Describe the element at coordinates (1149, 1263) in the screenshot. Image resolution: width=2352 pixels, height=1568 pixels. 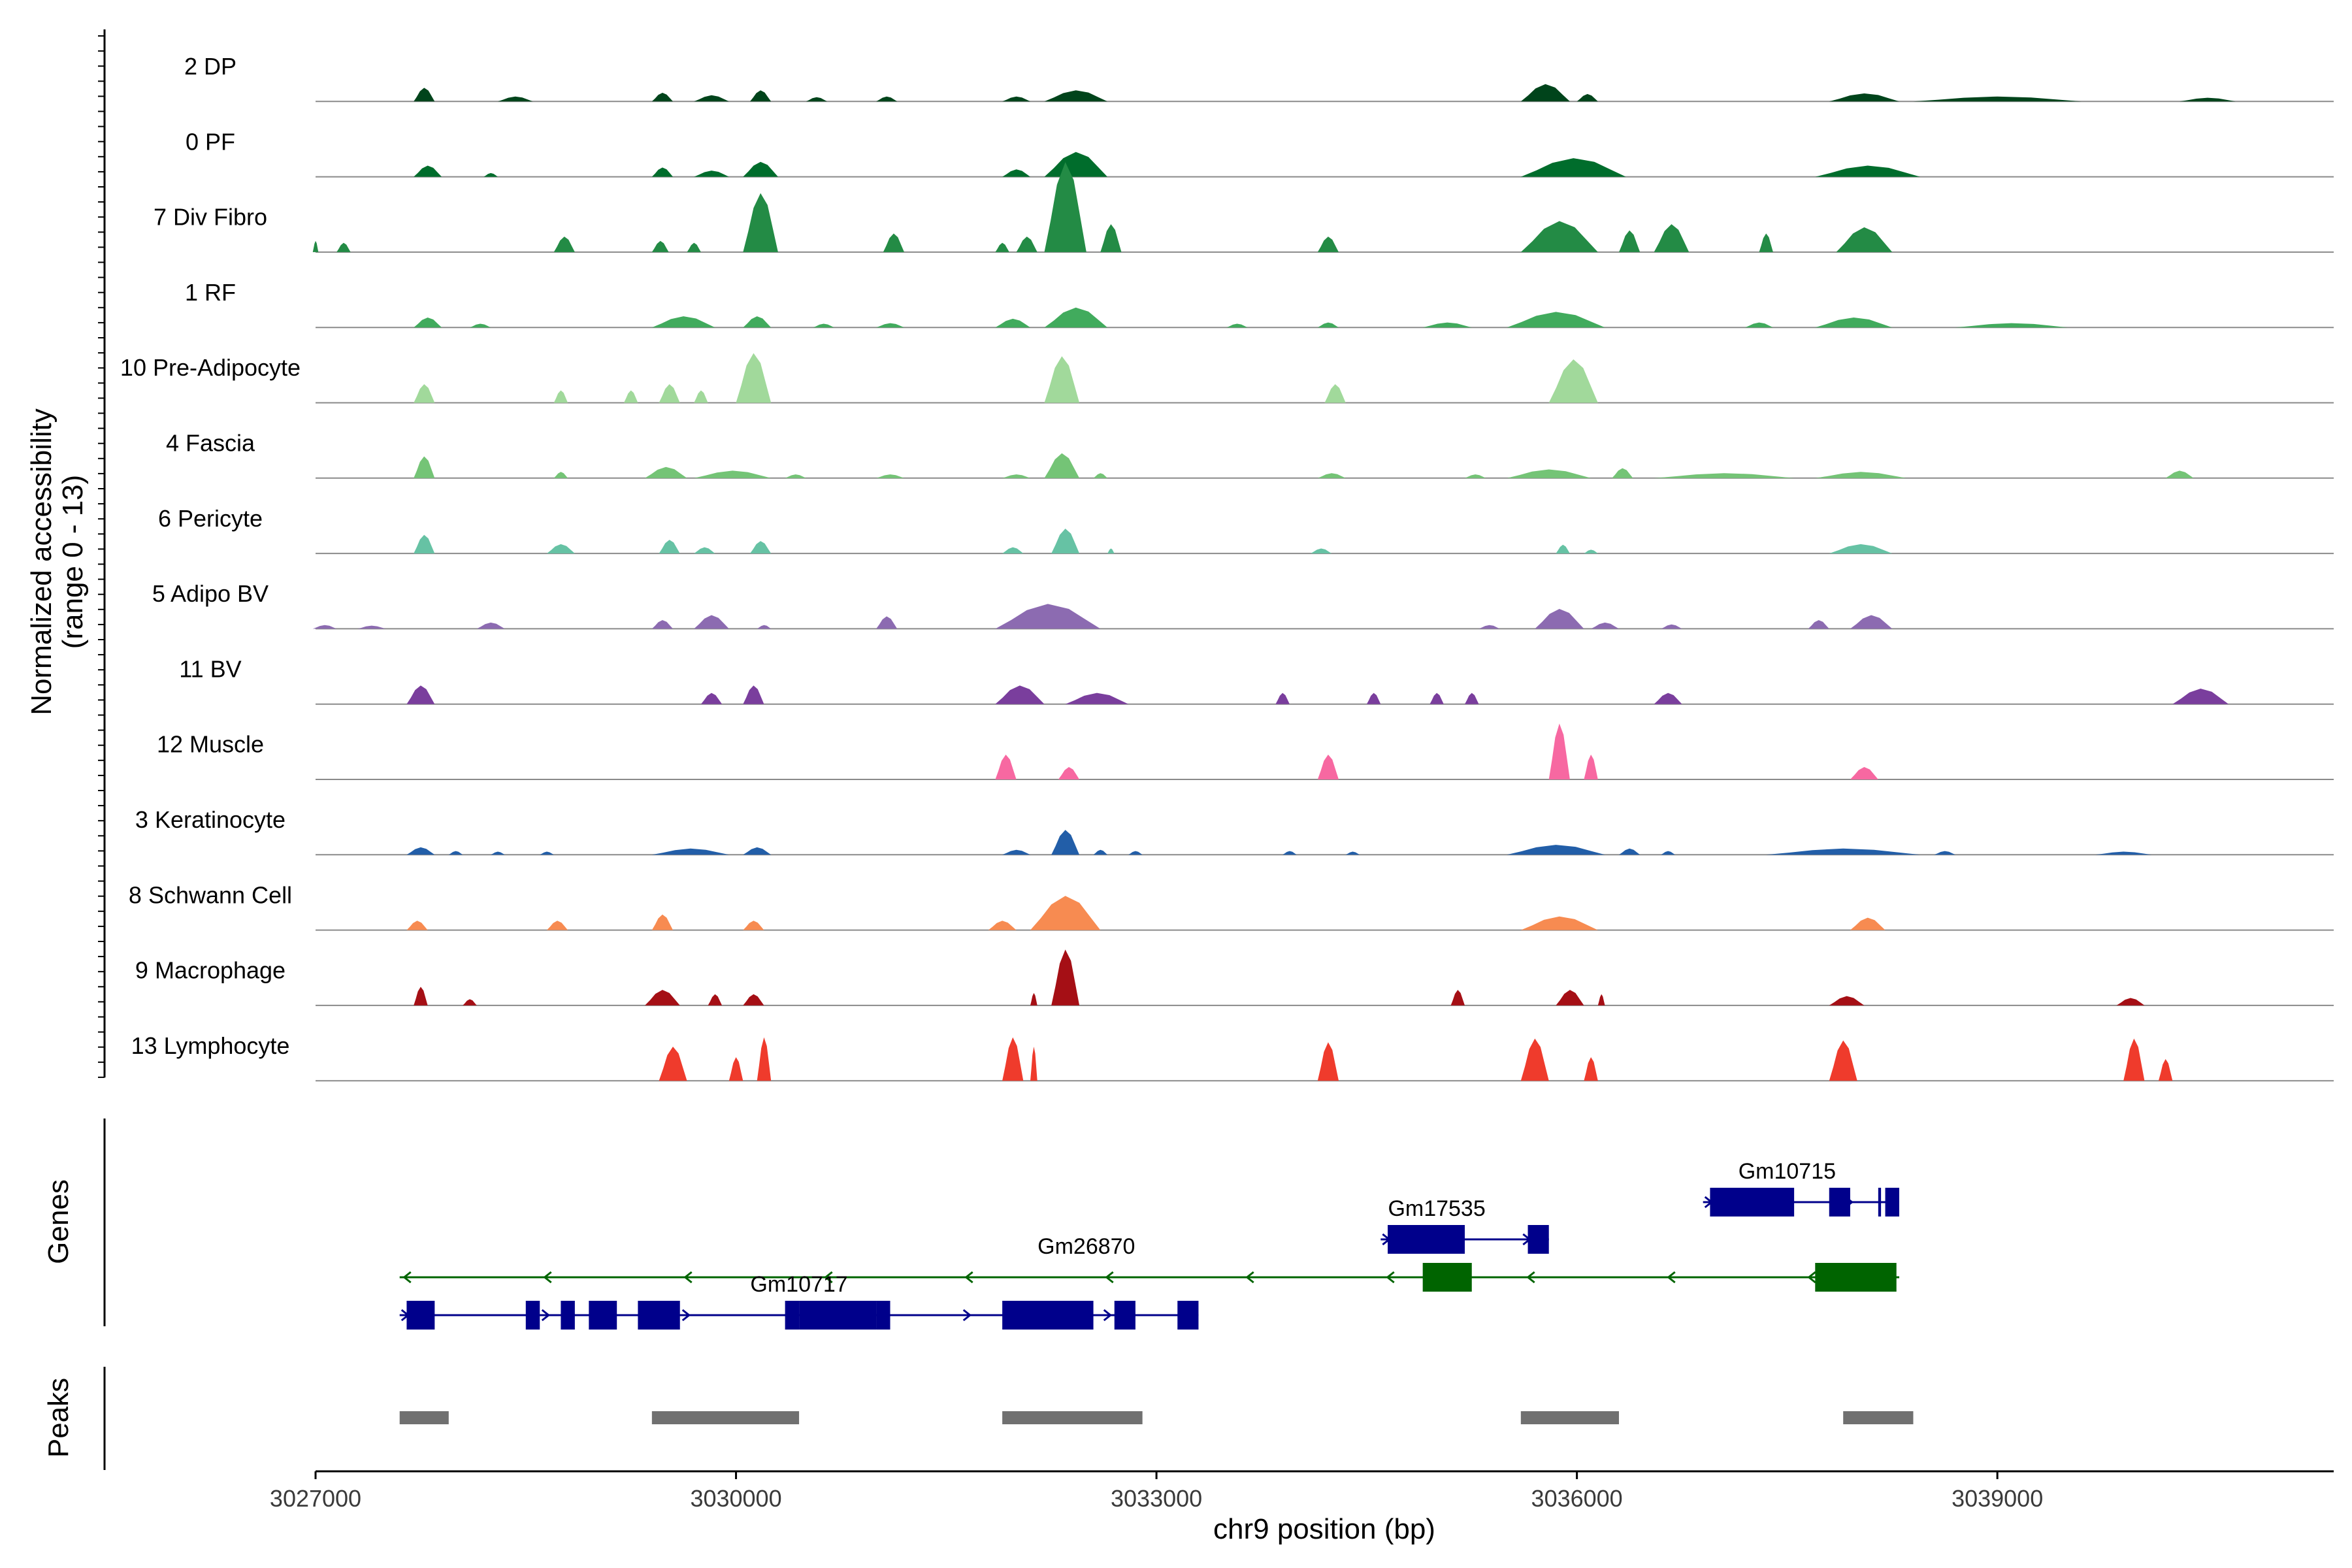
I see `gene-Gm26870: Gm26870` at that location.